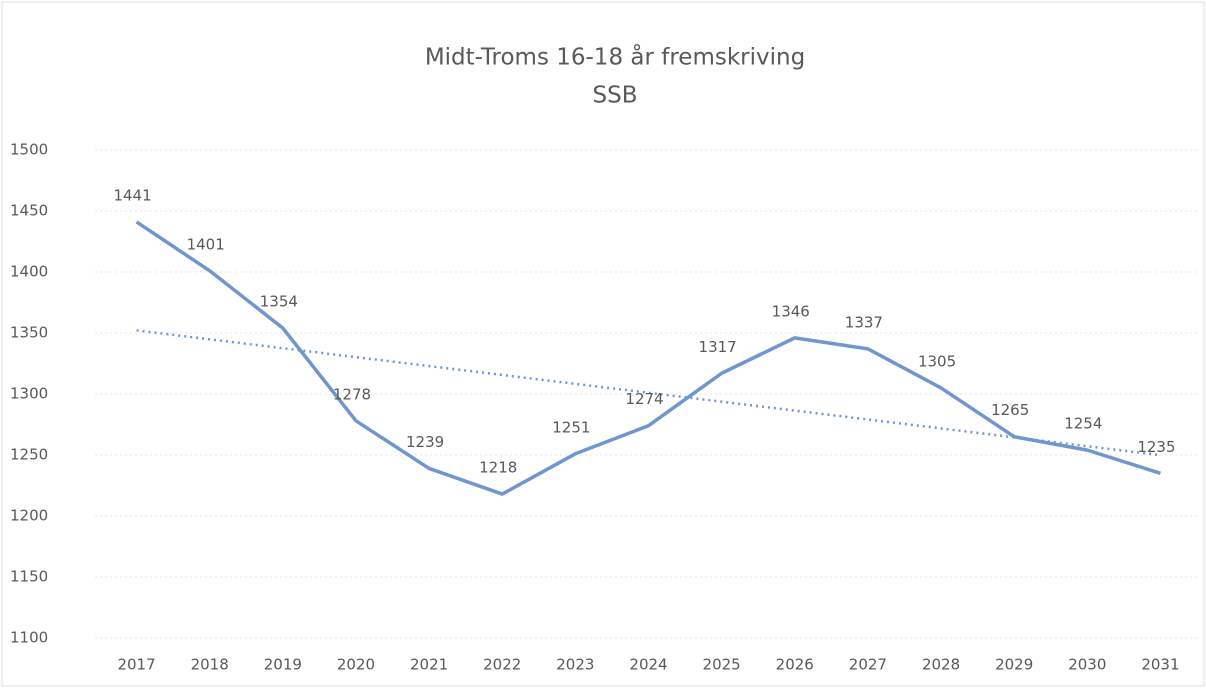 The image size is (1206, 688). I want to click on x-tick-label: 2021, so click(429, 665).